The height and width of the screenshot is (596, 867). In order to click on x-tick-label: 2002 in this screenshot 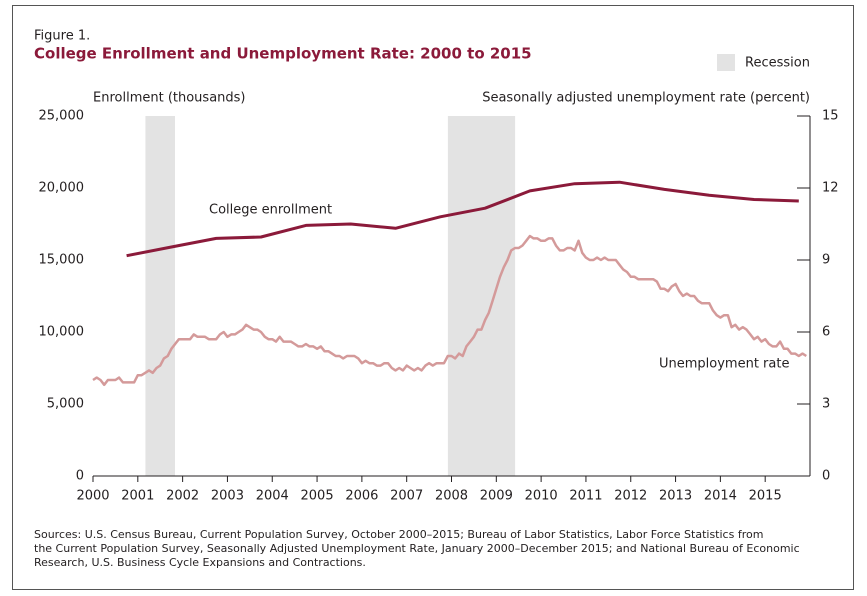, I will do `click(182, 496)`.